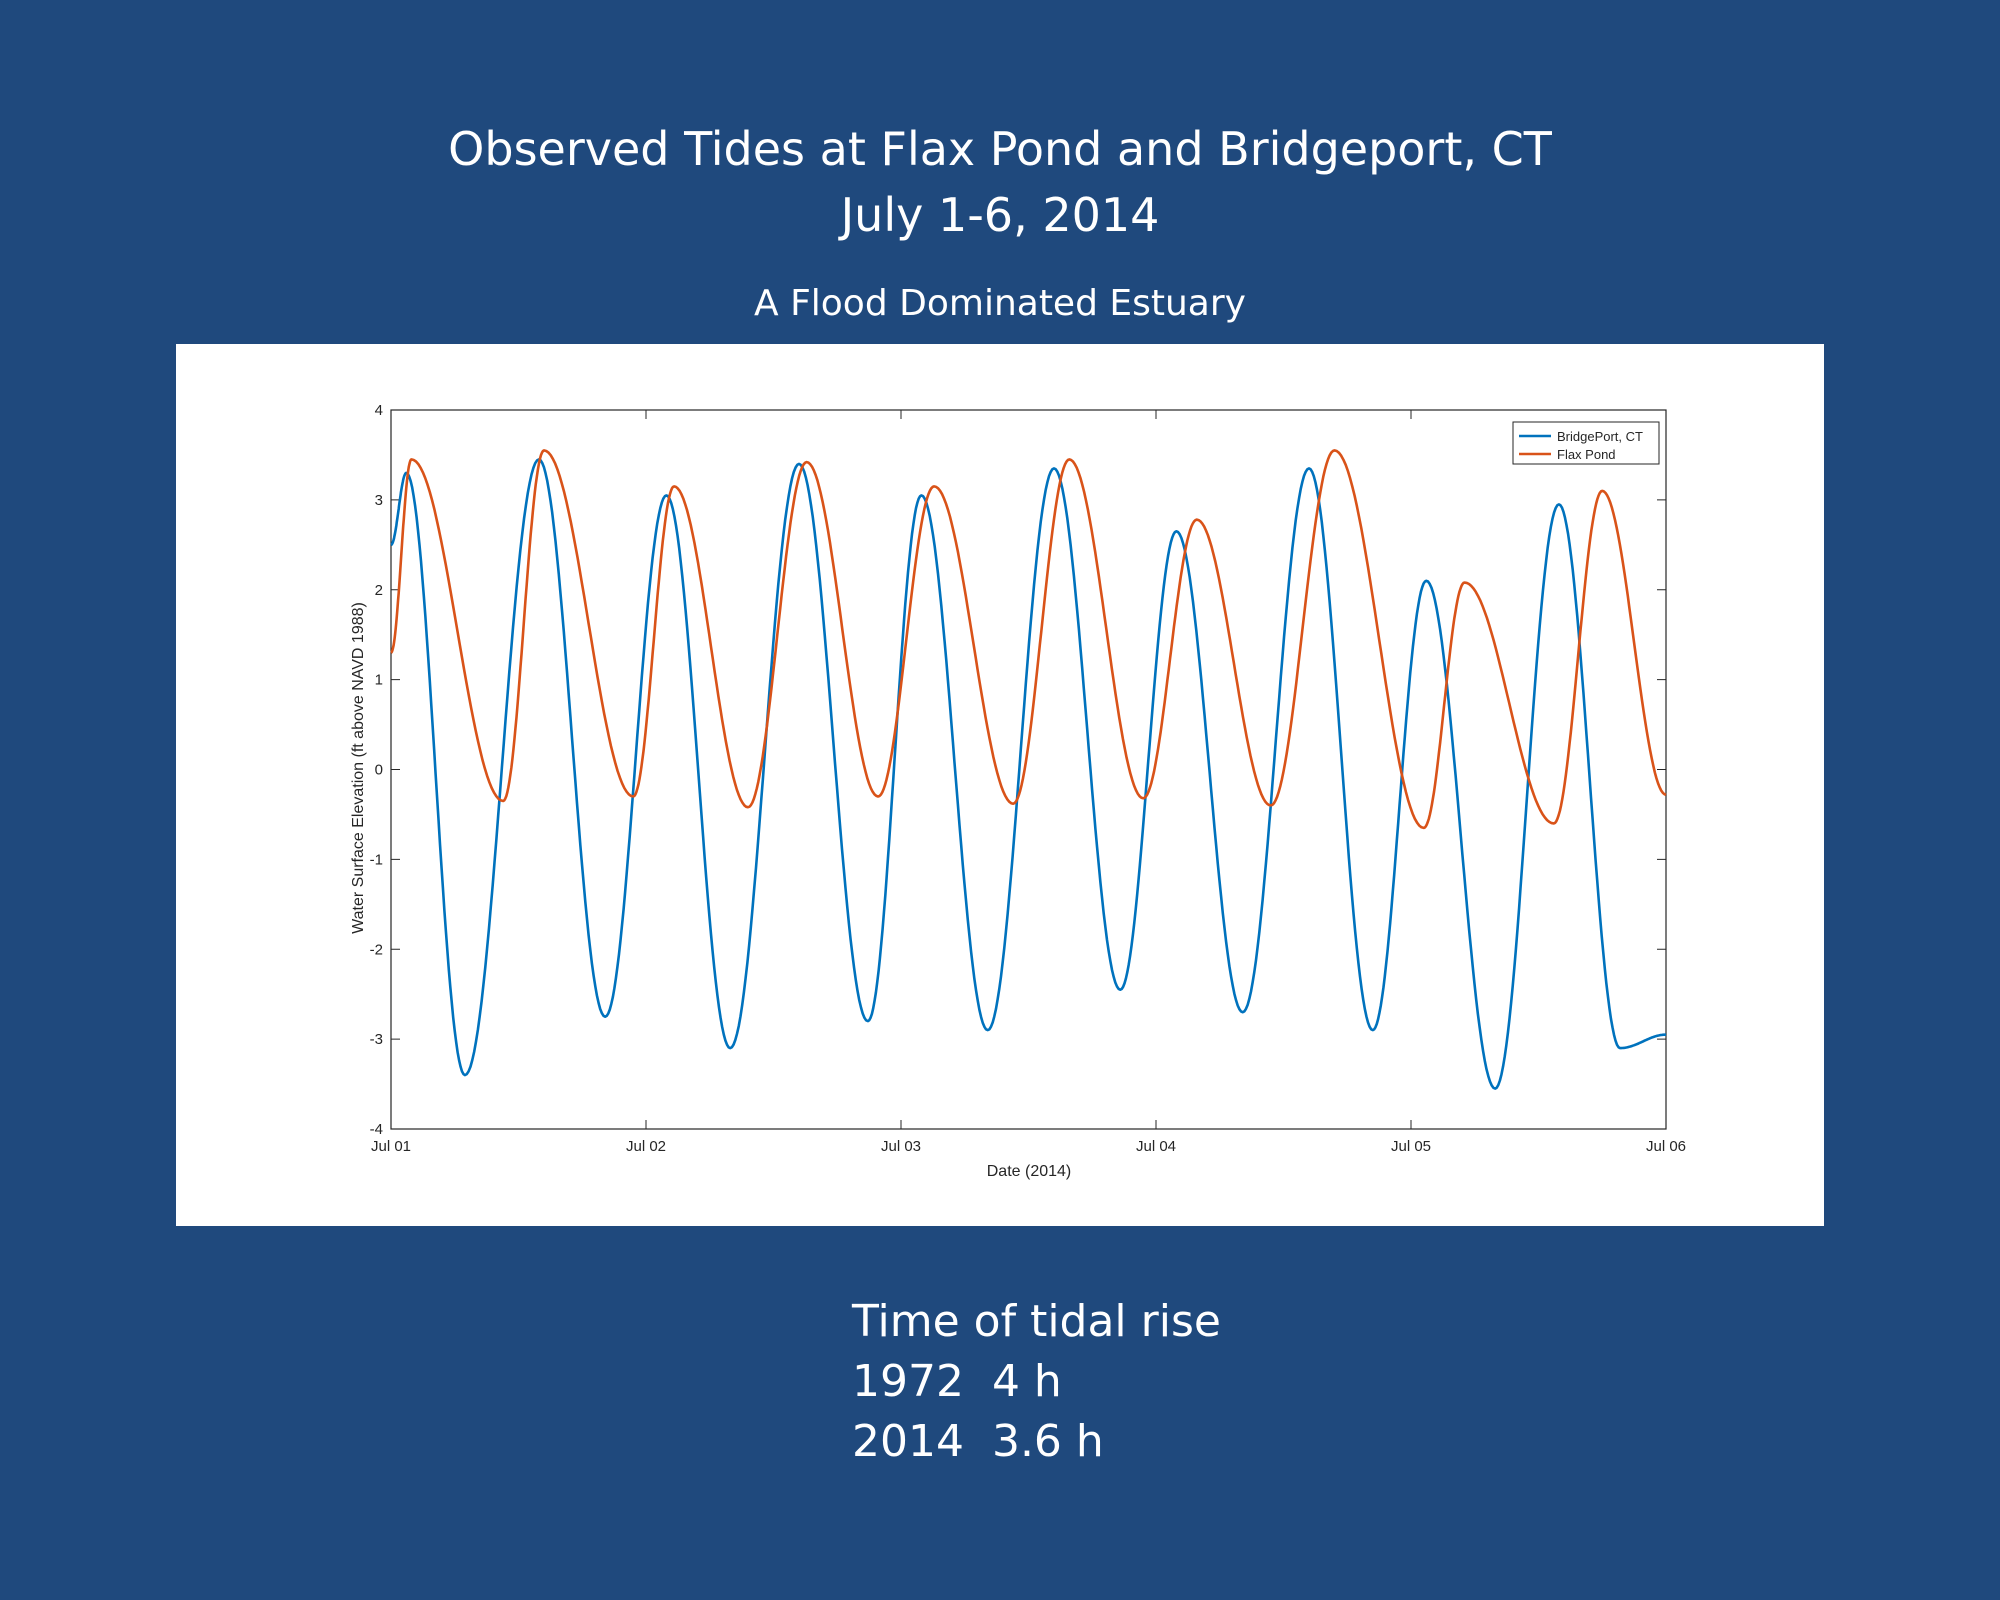  Describe the element at coordinates (1600, 436) in the screenshot. I see `legend-label: BridgePort, CT` at that location.